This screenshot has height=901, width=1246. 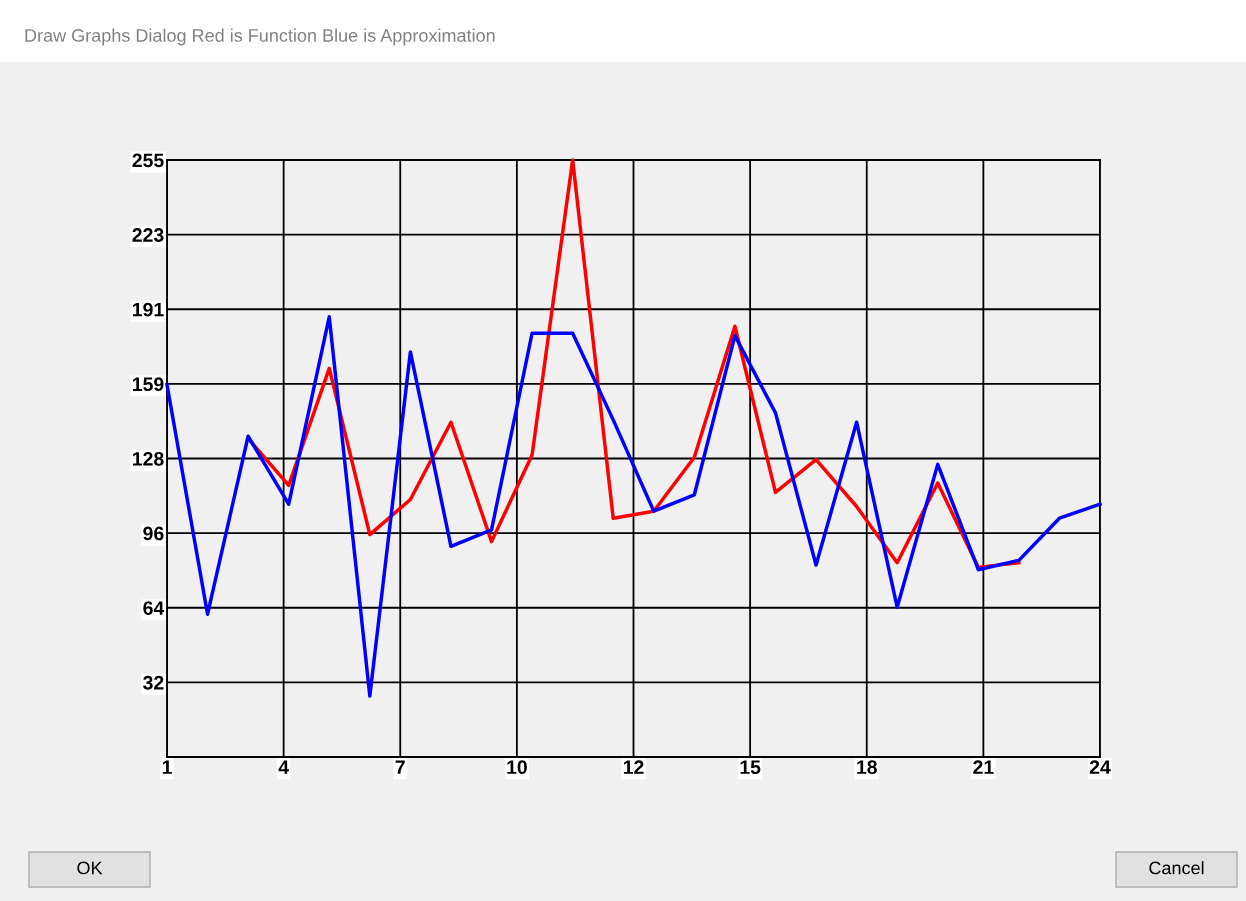 What do you see at coordinates (148, 309) in the screenshot?
I see `y-tick-label: 191` at bounding box center [148, 309].